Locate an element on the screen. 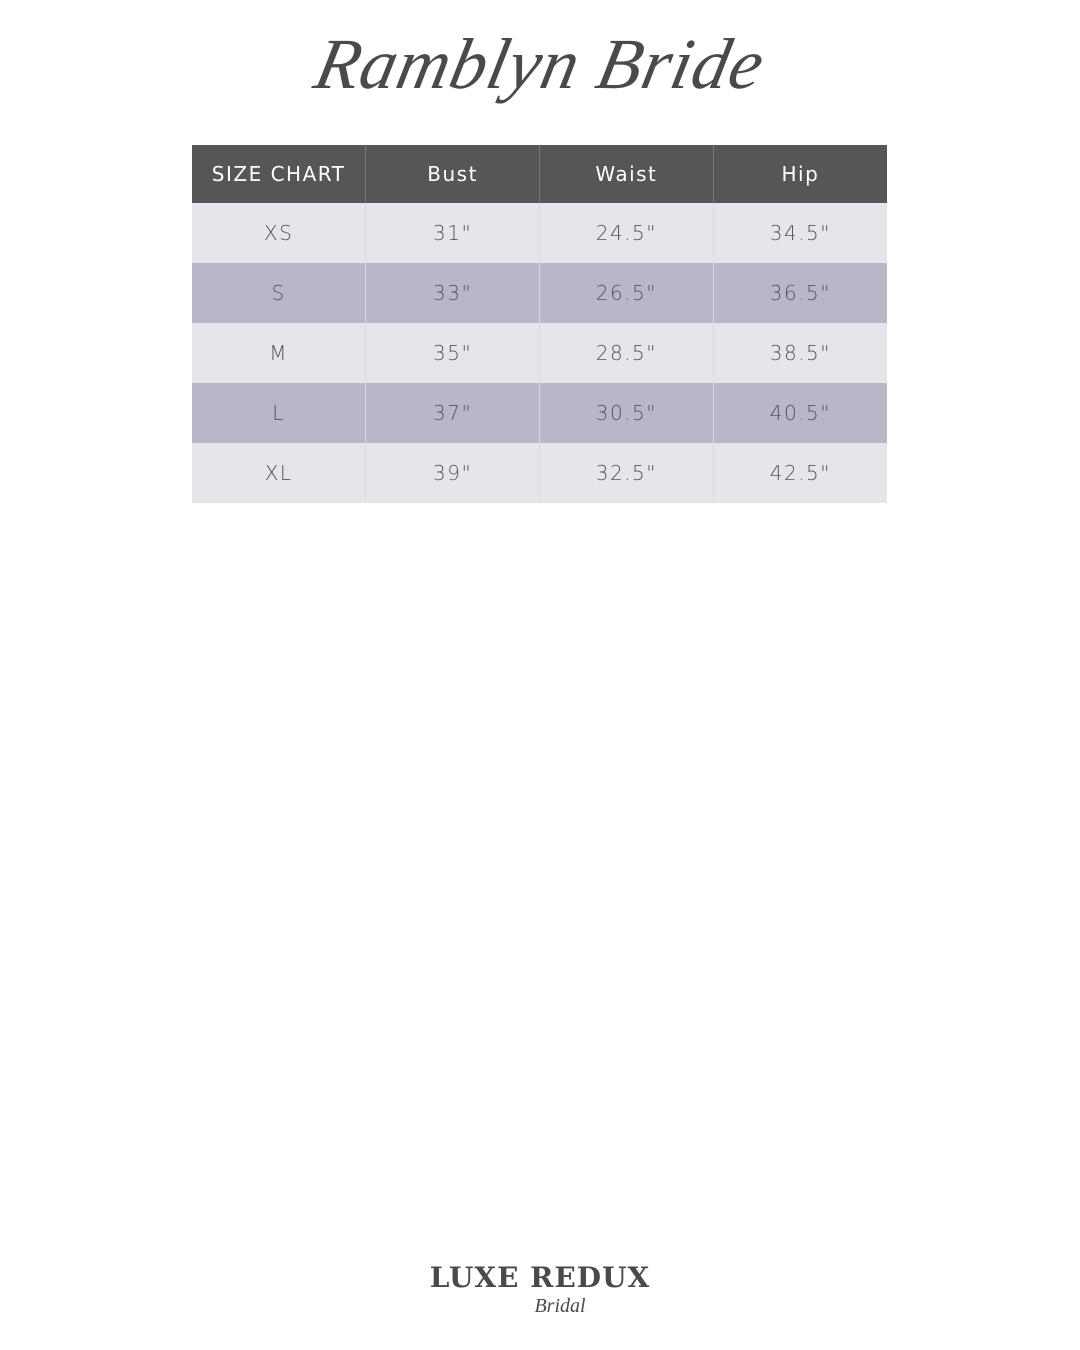  cell-bust: 37" is located at coordinates (452, 413).